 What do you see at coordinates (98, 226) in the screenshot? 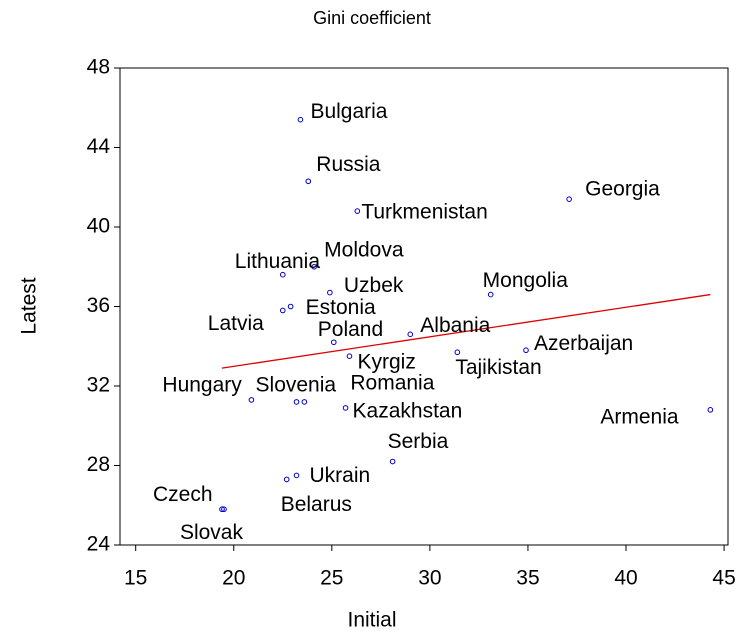
I see `y-tick-label: 40` at bounding box center [98, 226].